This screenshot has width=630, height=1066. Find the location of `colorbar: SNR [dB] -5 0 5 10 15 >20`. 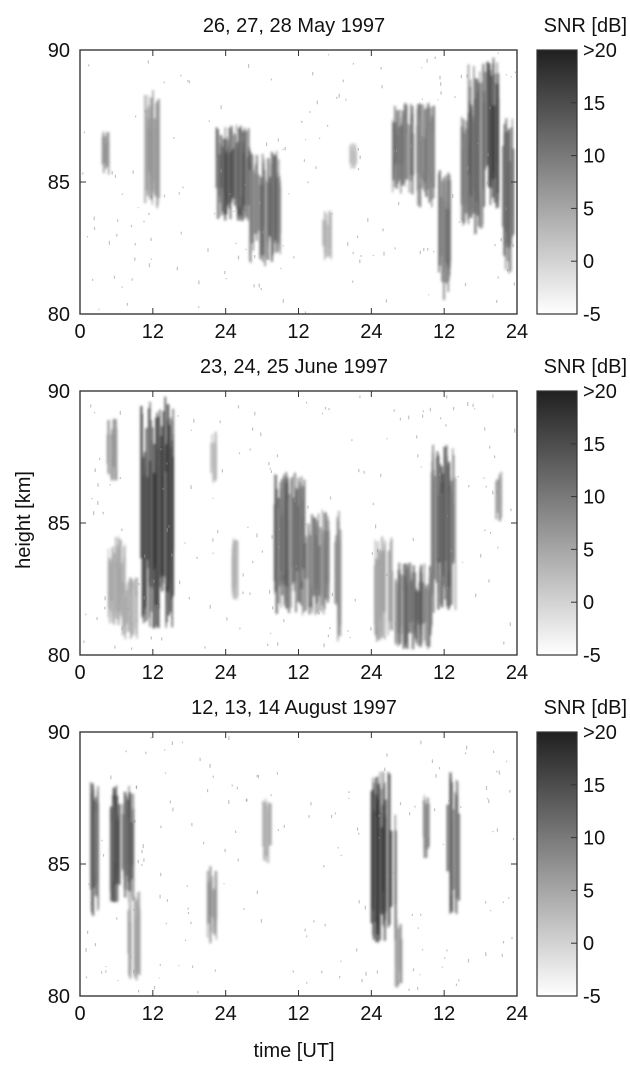

colorbar: SNR [dB] -5 0 5 10 15 >20 is located at coordinates (581, 170).